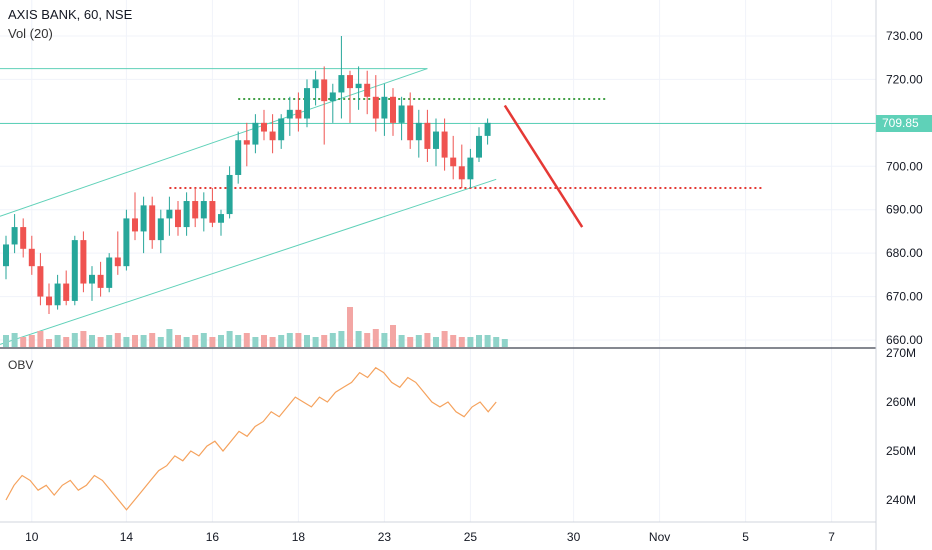  I want to click on obv-tick-label: 240M, so click(901, 500).